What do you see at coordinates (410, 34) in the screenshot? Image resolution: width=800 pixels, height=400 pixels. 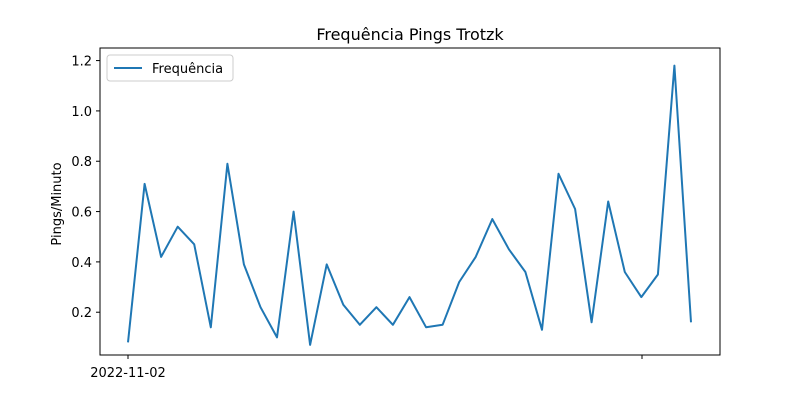 I see `chart-title: Frequência Pings Trotzk` at bounding box center [410, 34].